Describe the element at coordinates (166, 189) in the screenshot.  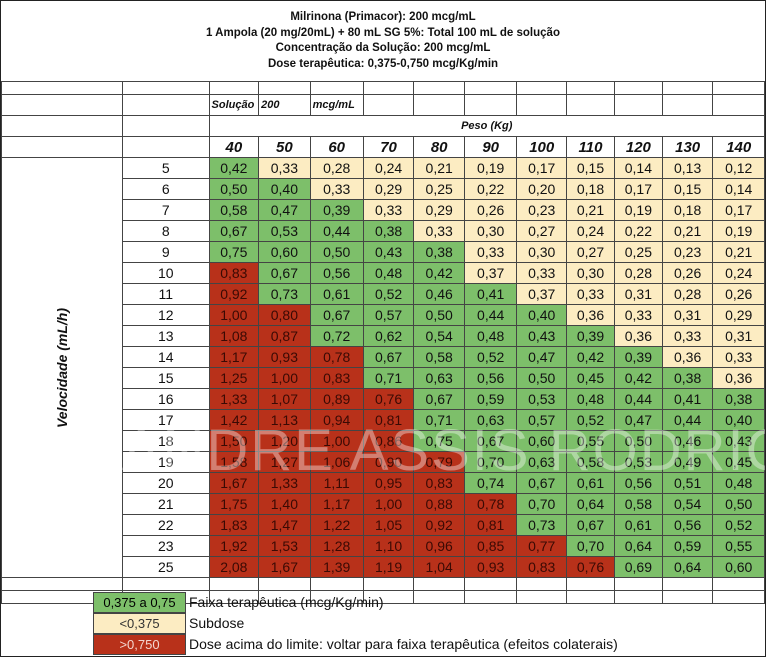
I see `rate-cell: 6` at that location.